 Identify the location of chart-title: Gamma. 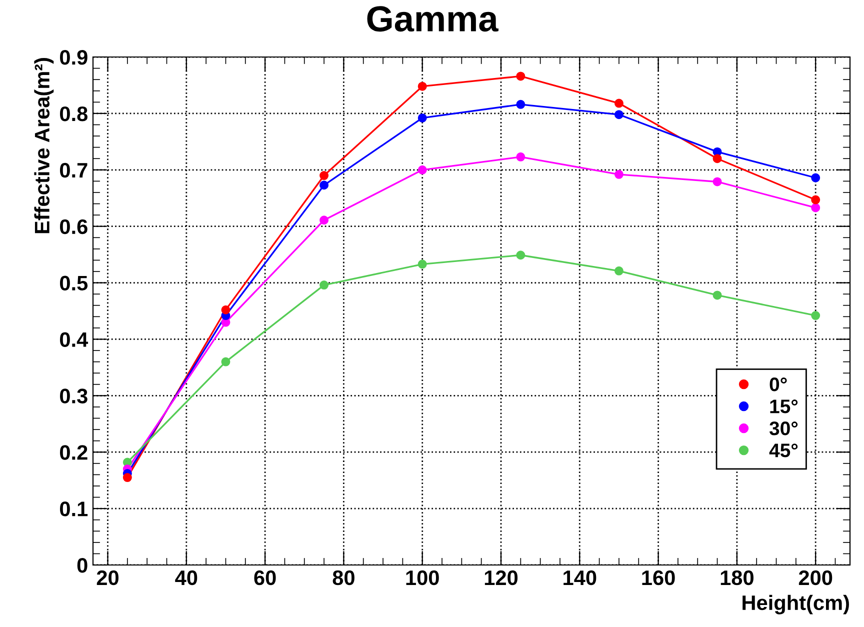
(432, 19).